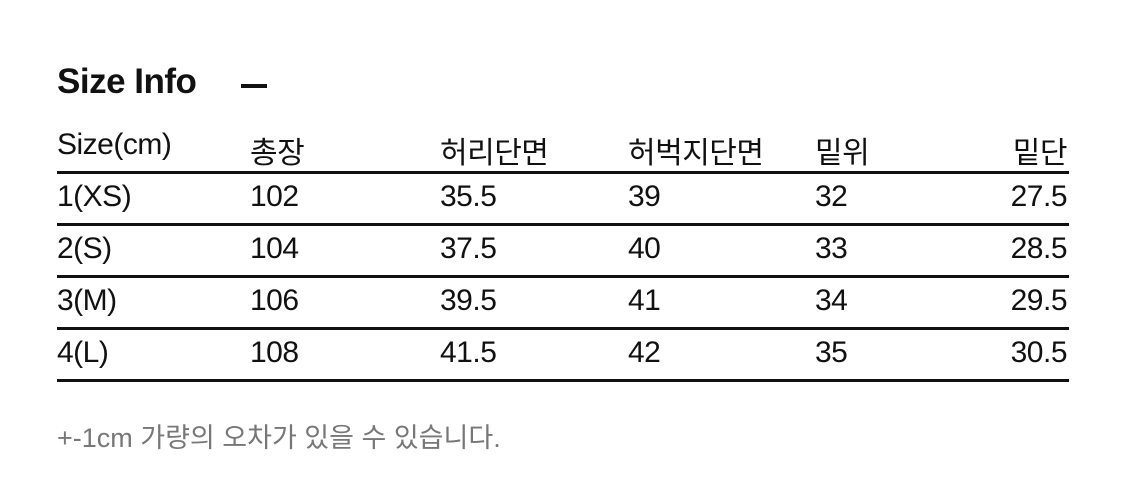  Describe the element at coordinates (468, 196) in the screenshot. I see `table-cell: 35.5` at that location.